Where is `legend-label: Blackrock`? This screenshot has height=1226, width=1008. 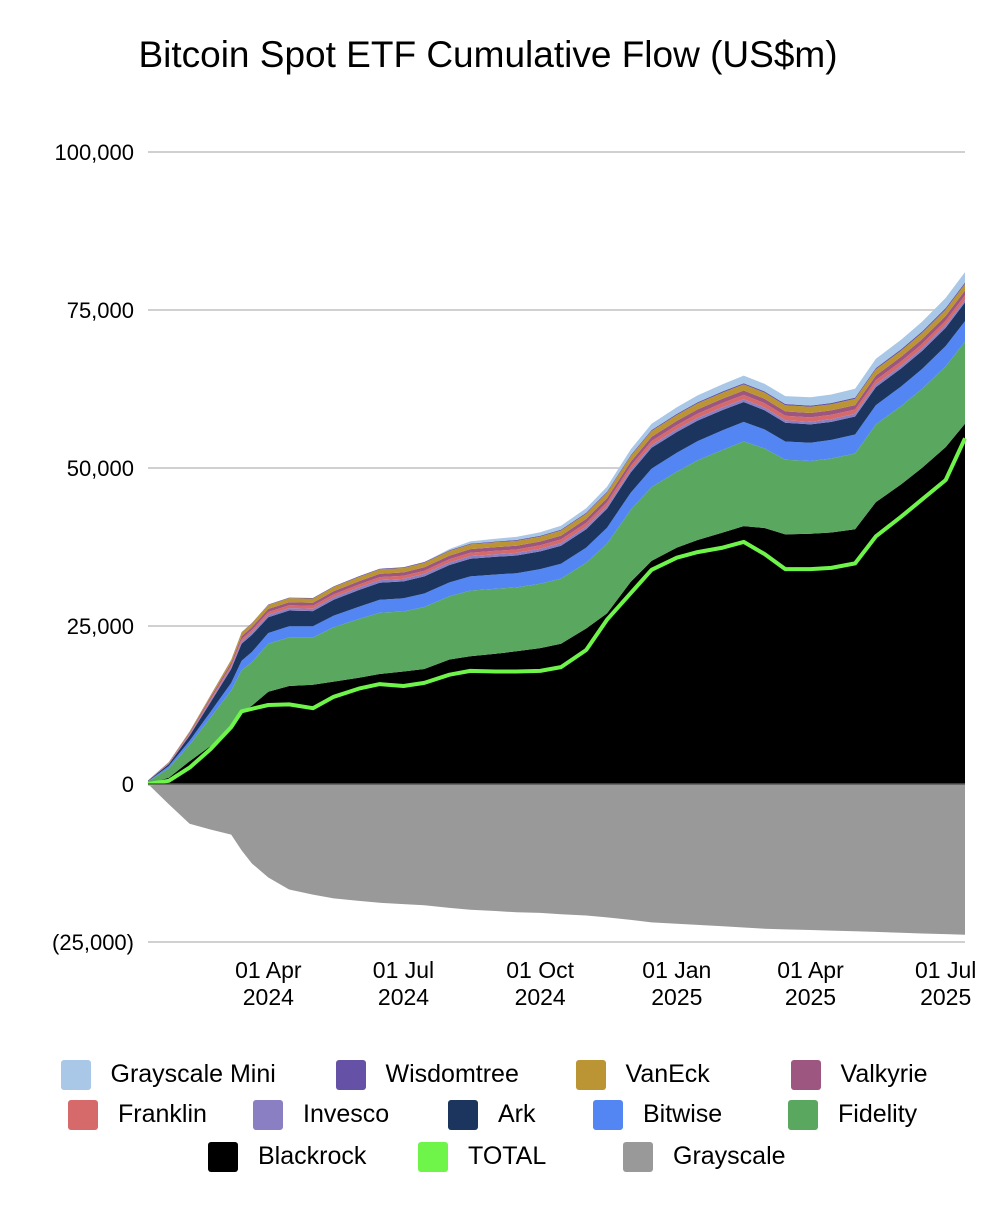 legend-label: Blackrock is located at coordinates (312, 1156).